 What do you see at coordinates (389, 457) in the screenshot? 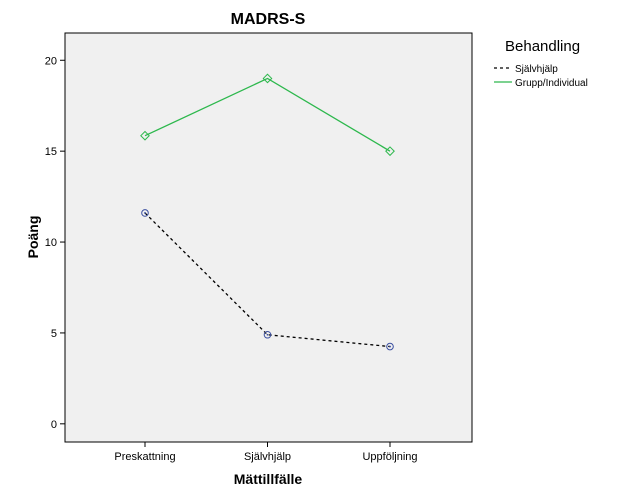
I see `x-tick-label: Uppföljning` at bounding box center [389, 457].